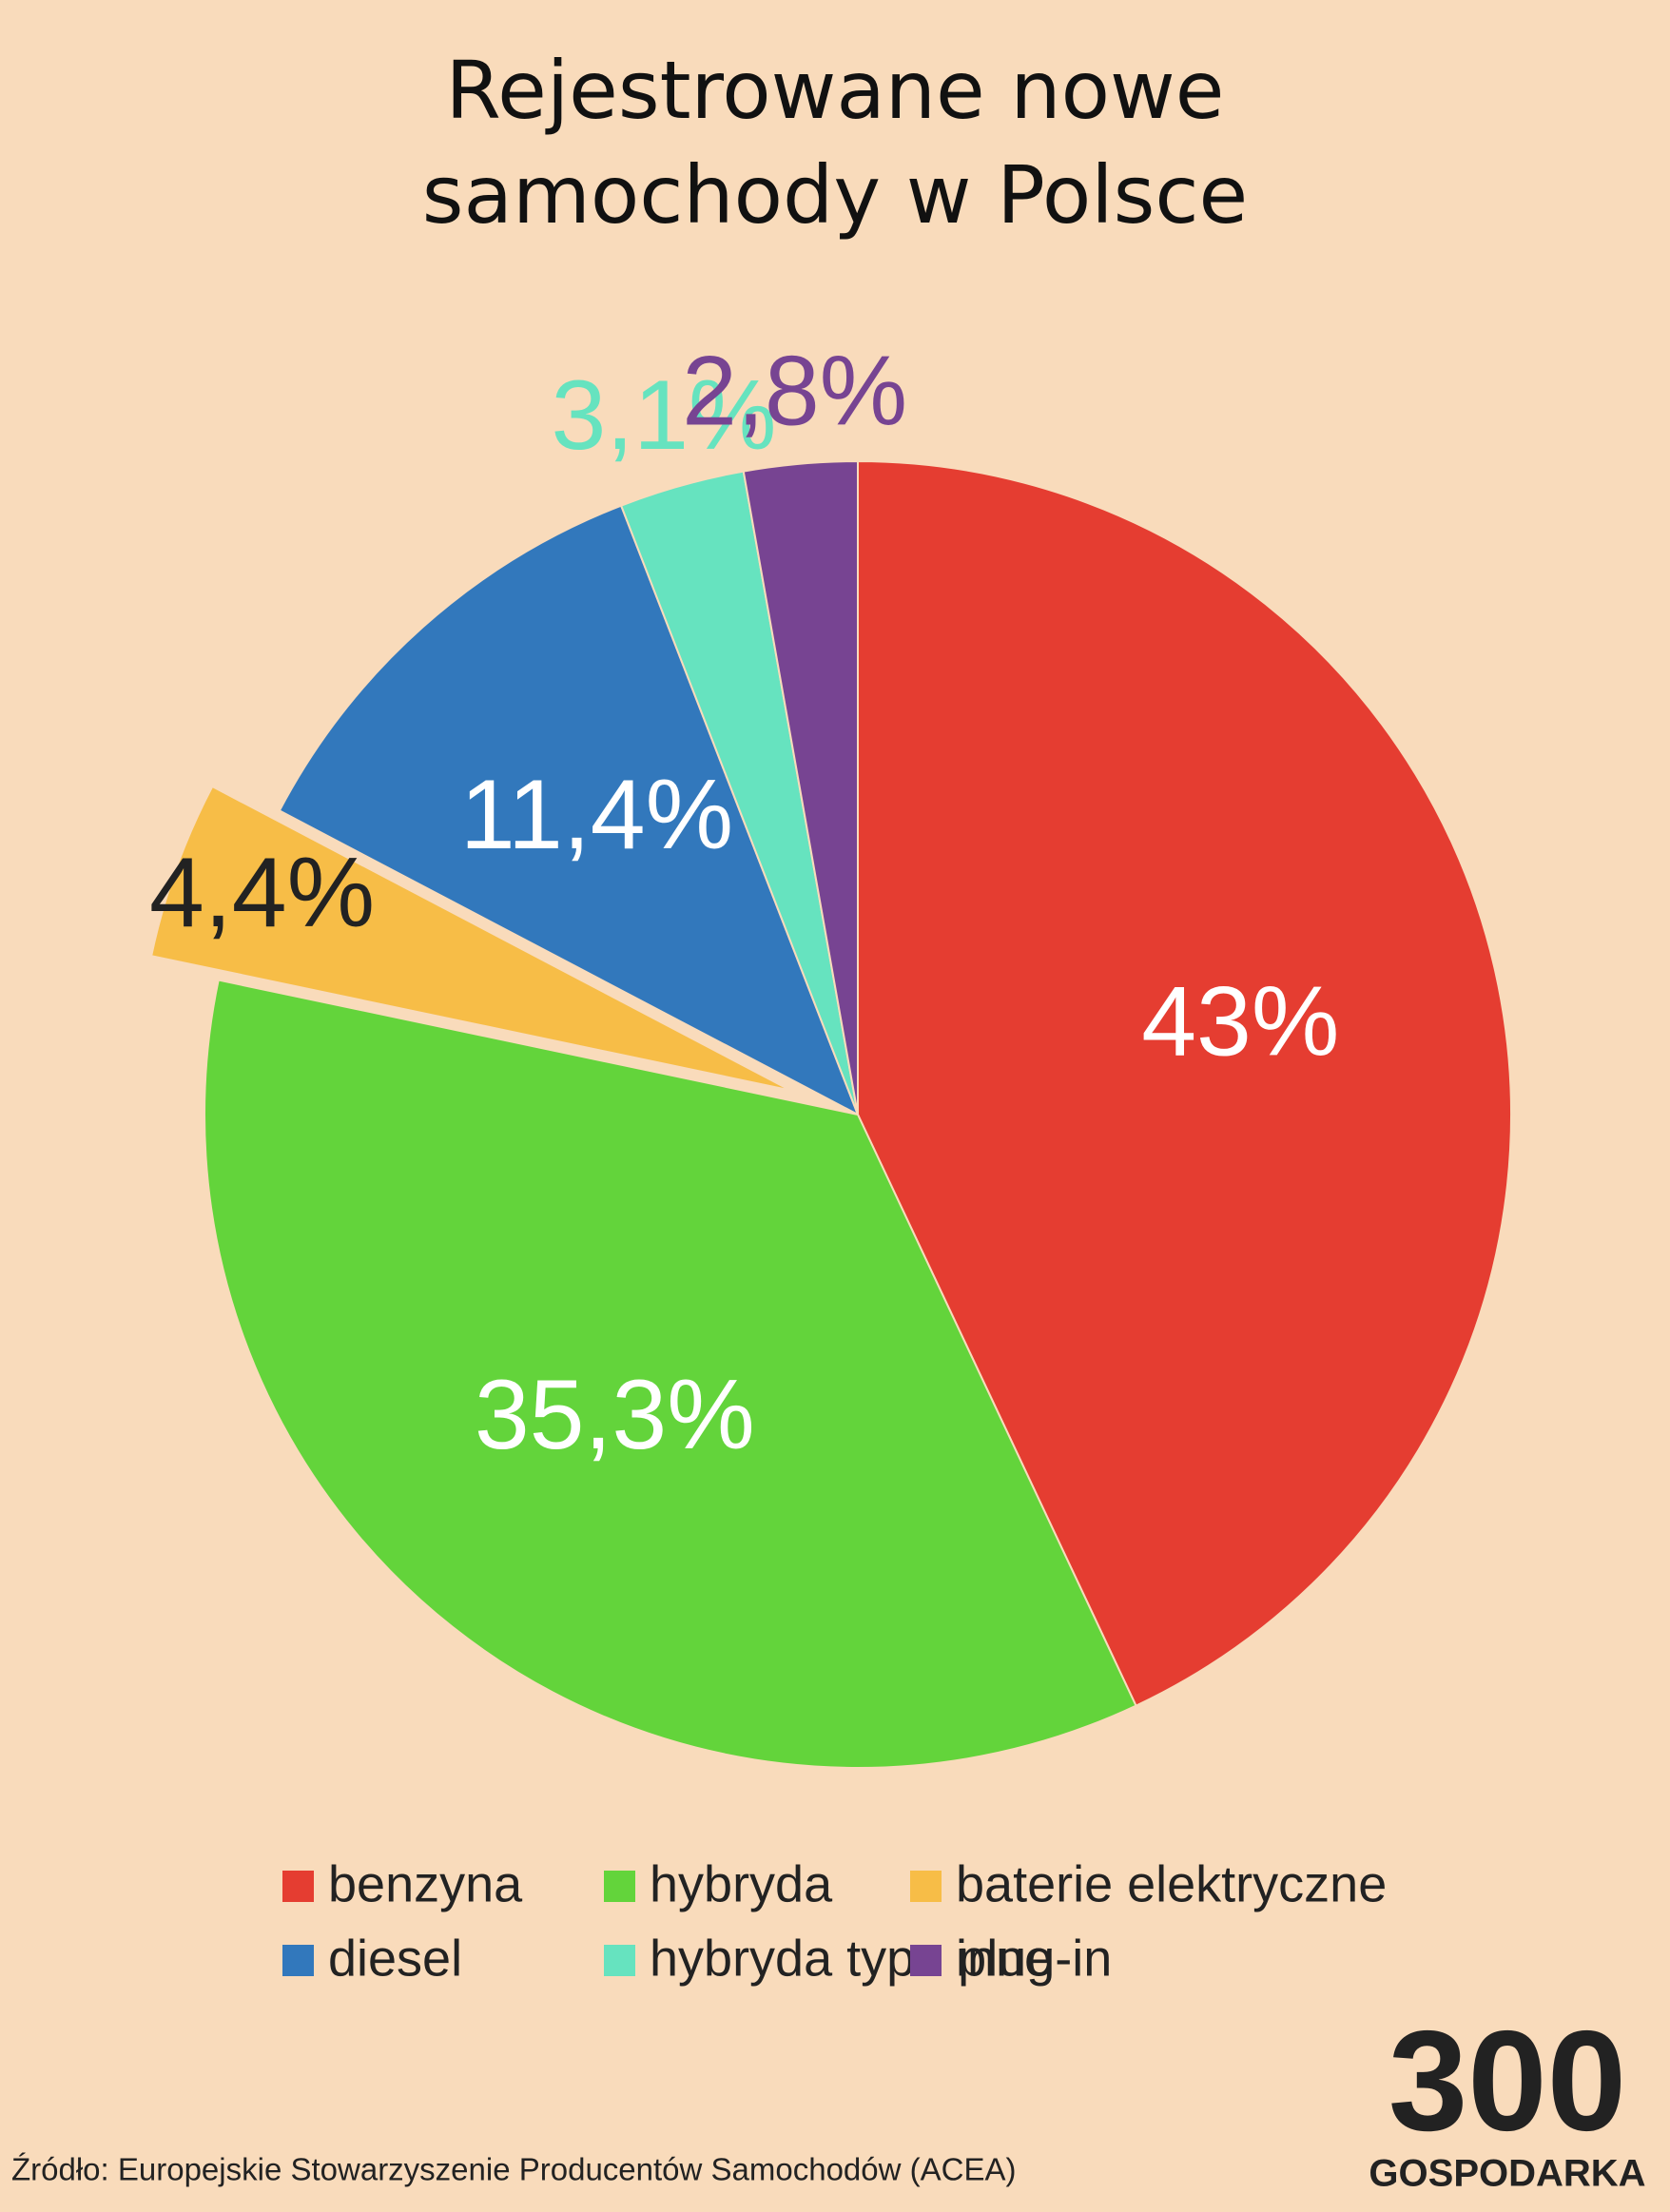 The image size is (1670, 2212). What do you see at coordinates (1004, 1958) in the screenshot?
I see `legend-label: inne` at bounding box center [1004, 1958].